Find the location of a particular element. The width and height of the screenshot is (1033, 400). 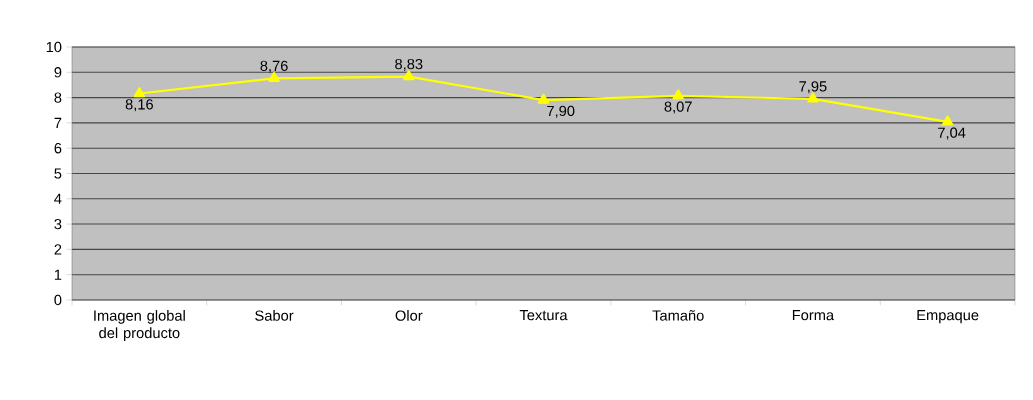

y-tick-label: 5 is located at coordinates (58, 173).